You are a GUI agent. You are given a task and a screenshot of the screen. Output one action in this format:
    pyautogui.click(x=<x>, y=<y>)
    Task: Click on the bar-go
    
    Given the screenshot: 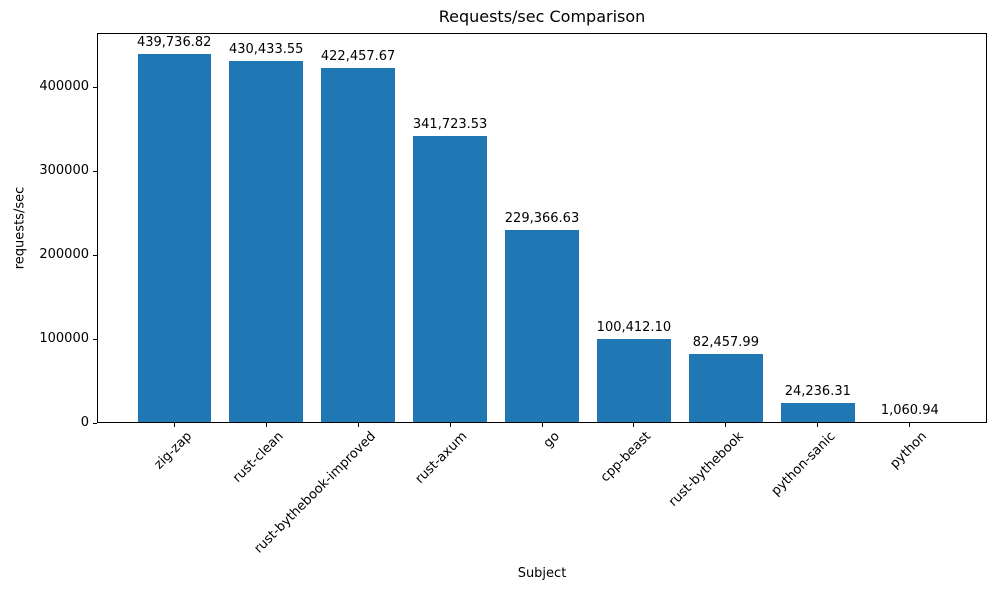 What is the action you would take?
    pyautogui.click(x=542, y=326)
    